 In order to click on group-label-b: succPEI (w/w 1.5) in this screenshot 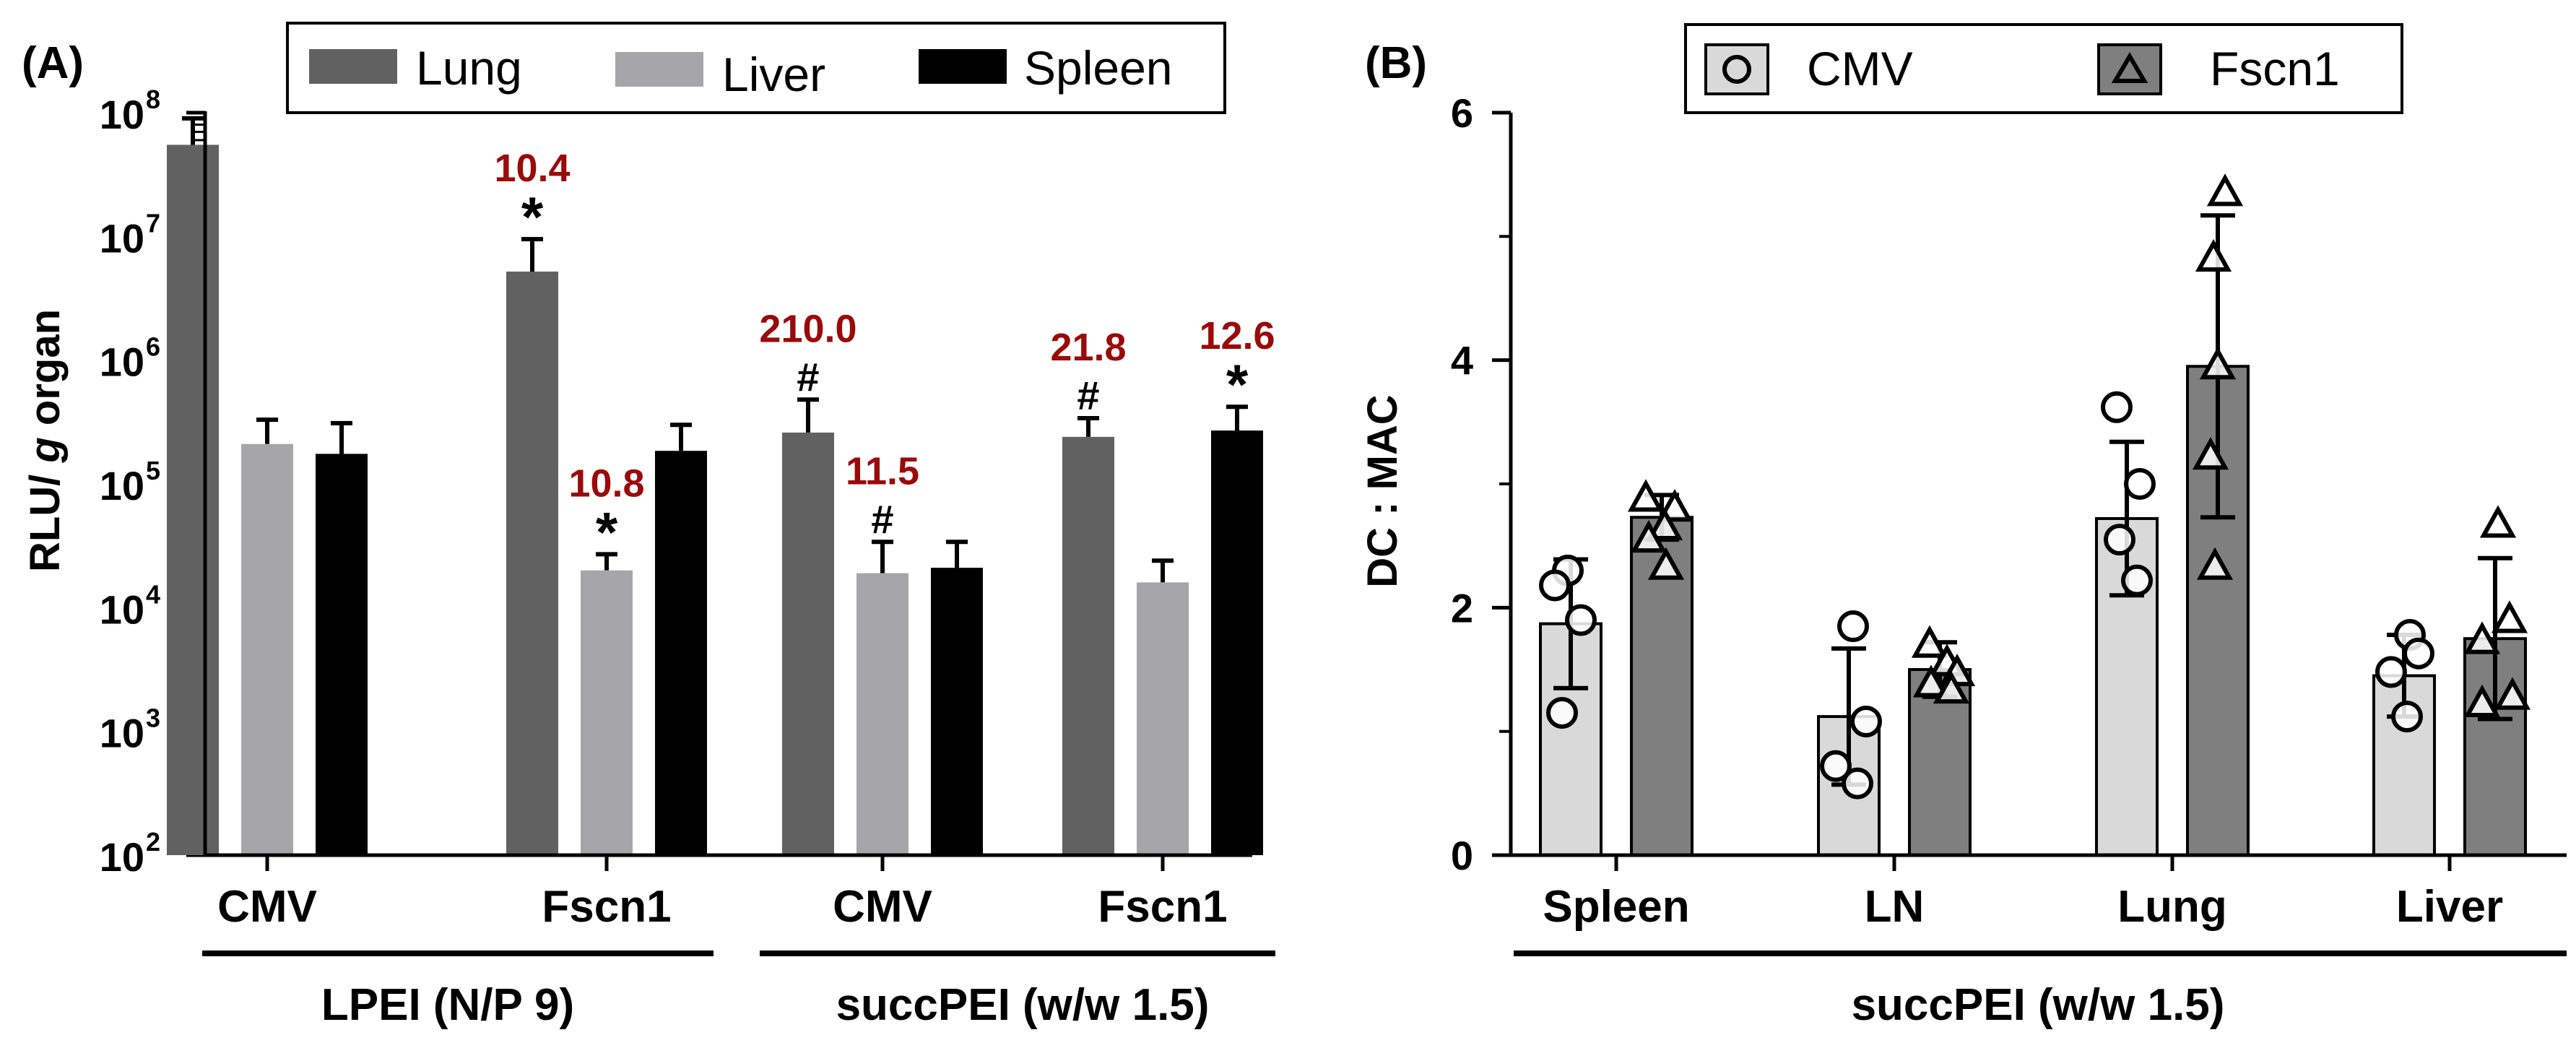, I will do `click(2038, 1005)`.